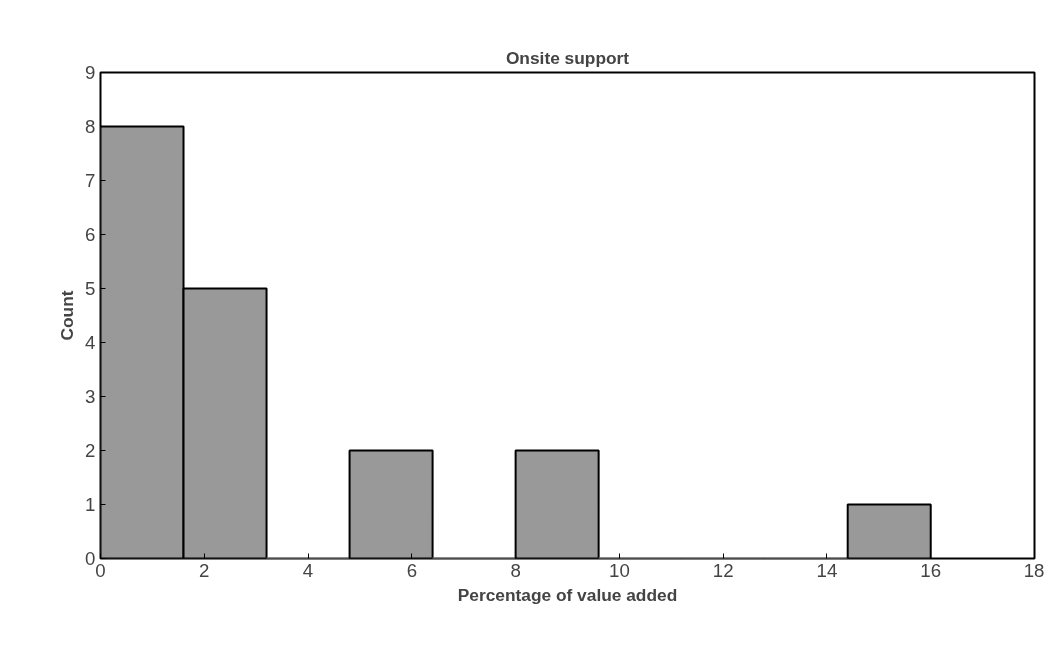 The height and width of the screenshot is (652, 1044). Describe the element at coordinates (827, 570) in the screenshot. I see `x-tick-label: 14` at that location.